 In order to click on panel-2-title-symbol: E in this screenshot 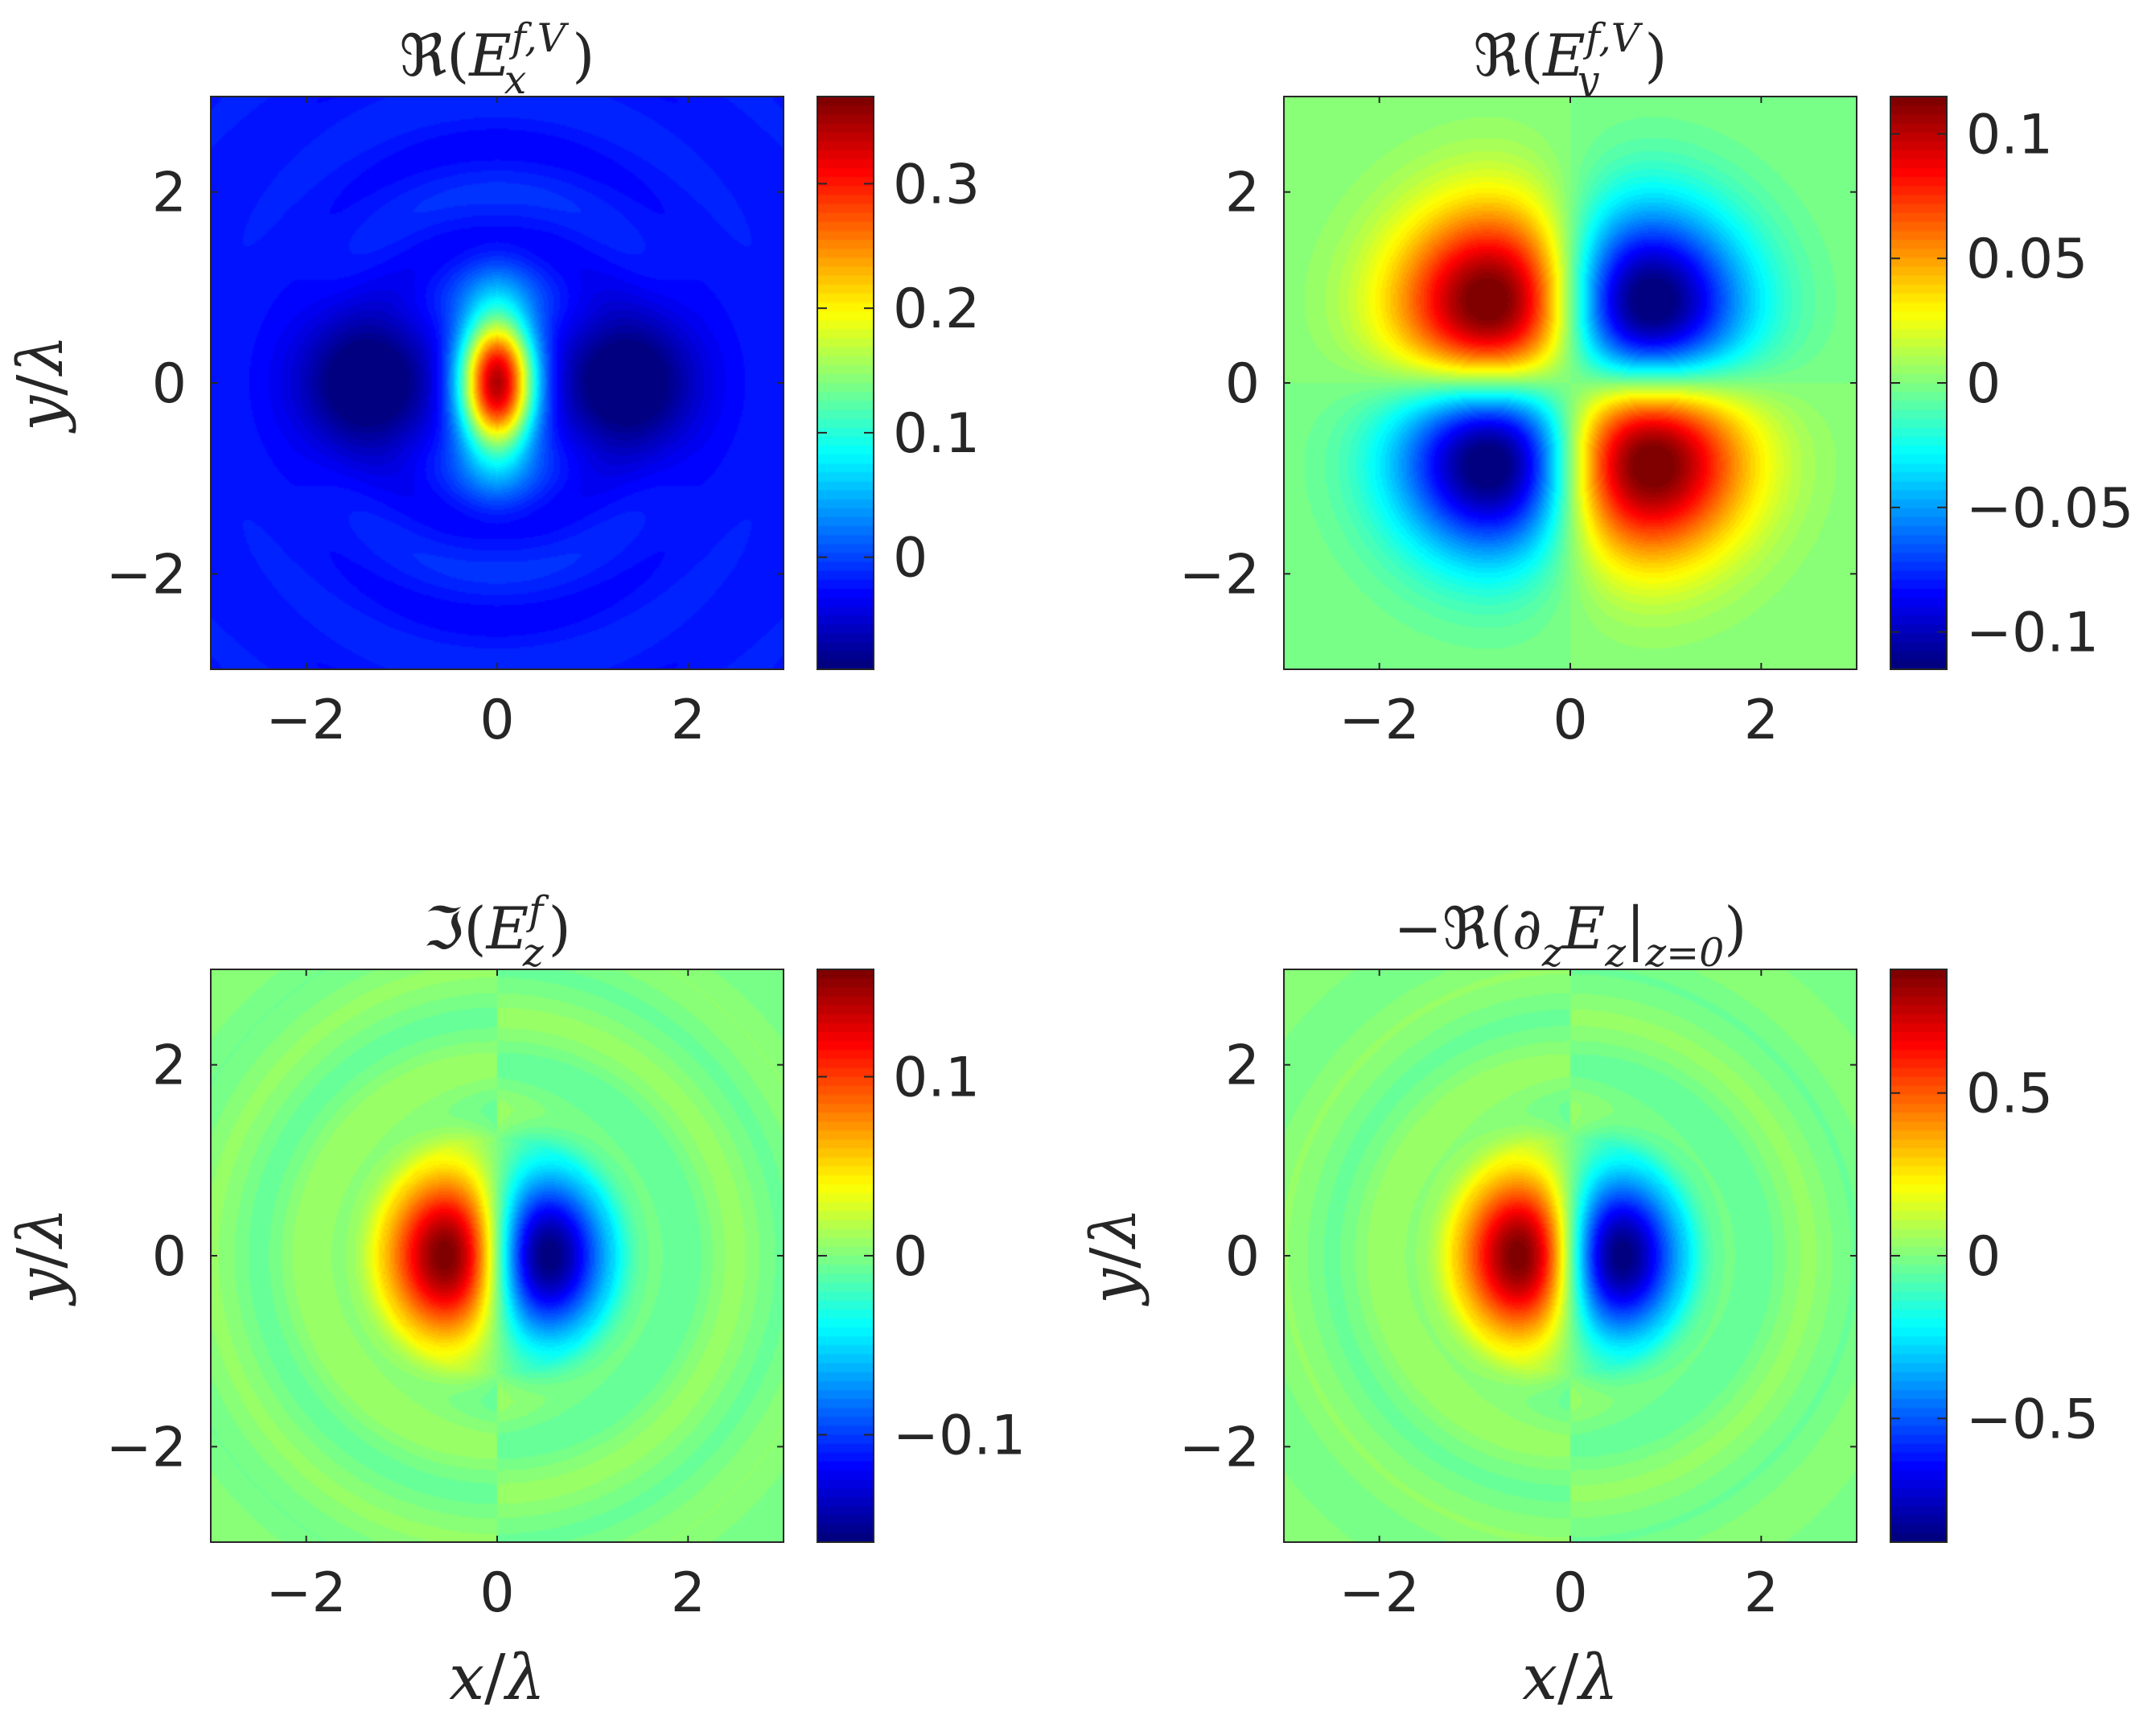, I will do `click(1563, 55)`.